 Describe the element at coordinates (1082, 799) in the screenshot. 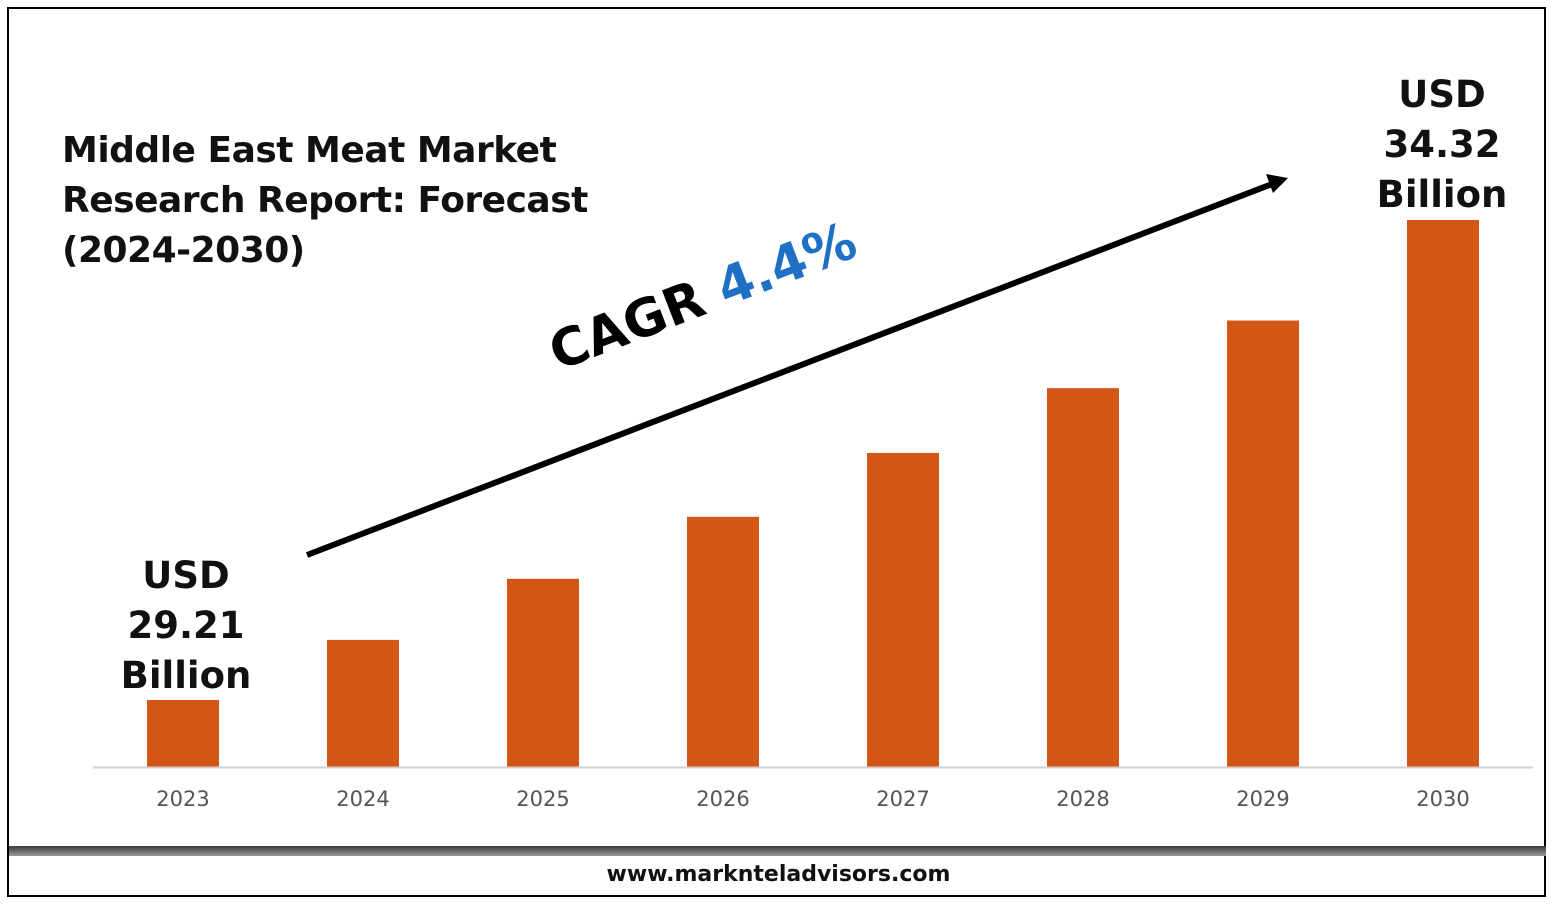

I see `x-tick-label-2028: 2028` at that location.